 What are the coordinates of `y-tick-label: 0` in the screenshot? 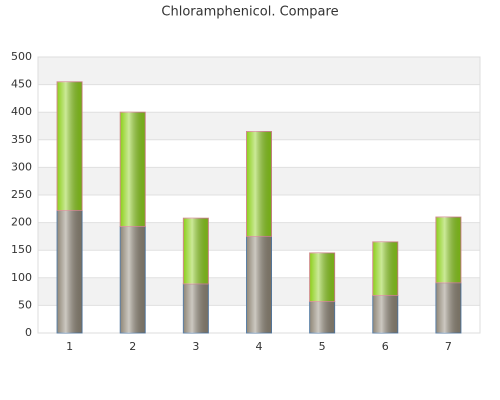 It's located at (28, 332).